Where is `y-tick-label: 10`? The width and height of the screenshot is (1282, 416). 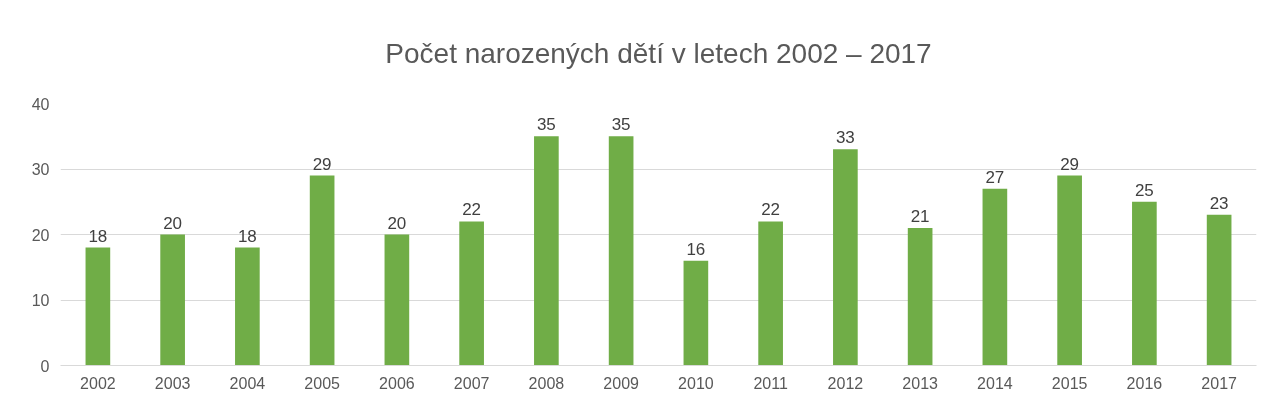 y-tick-label: 10 is located at coordinates (40, 300).